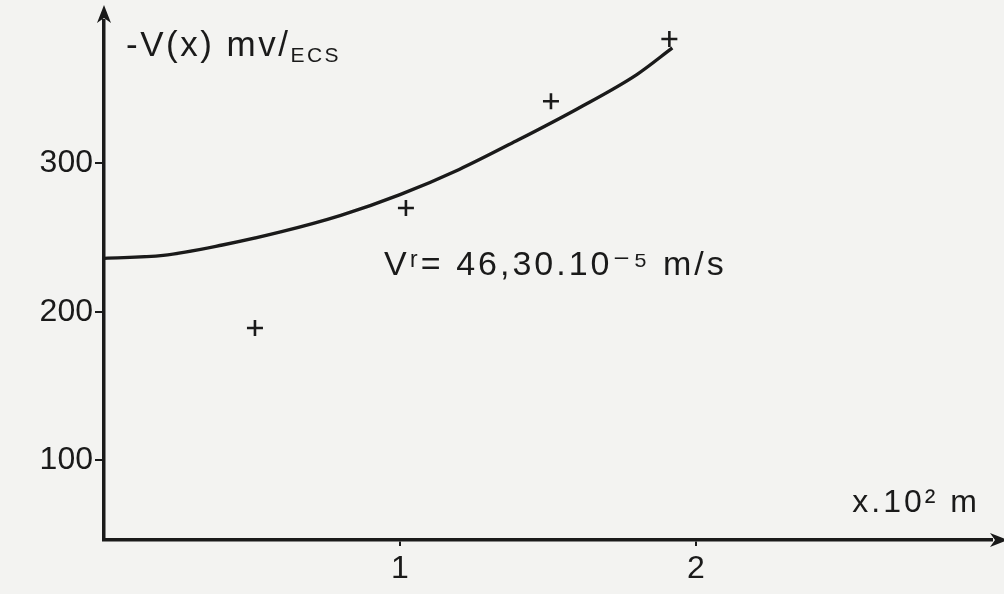 The height and width of the screenshot is (594, 1004). I want to click on x-axis-title: x.10² m, so click(916, 501).